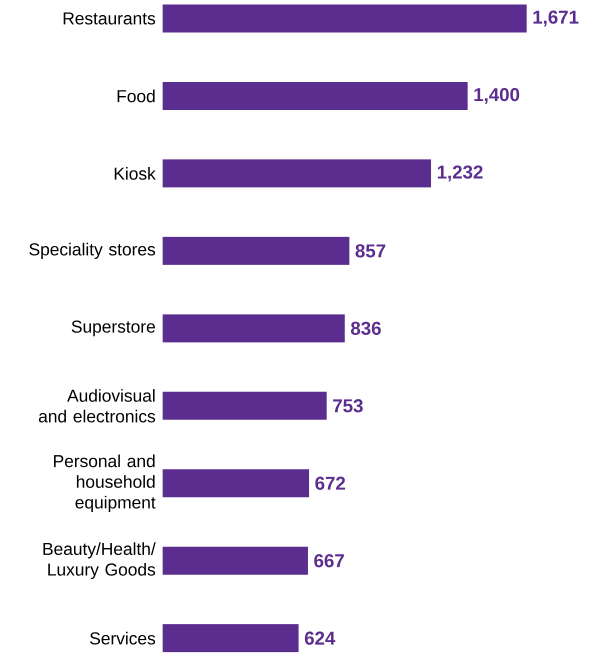 The image size is (593, 655). I want to click on y-tick-label: Restaurants, so click(110, 18).